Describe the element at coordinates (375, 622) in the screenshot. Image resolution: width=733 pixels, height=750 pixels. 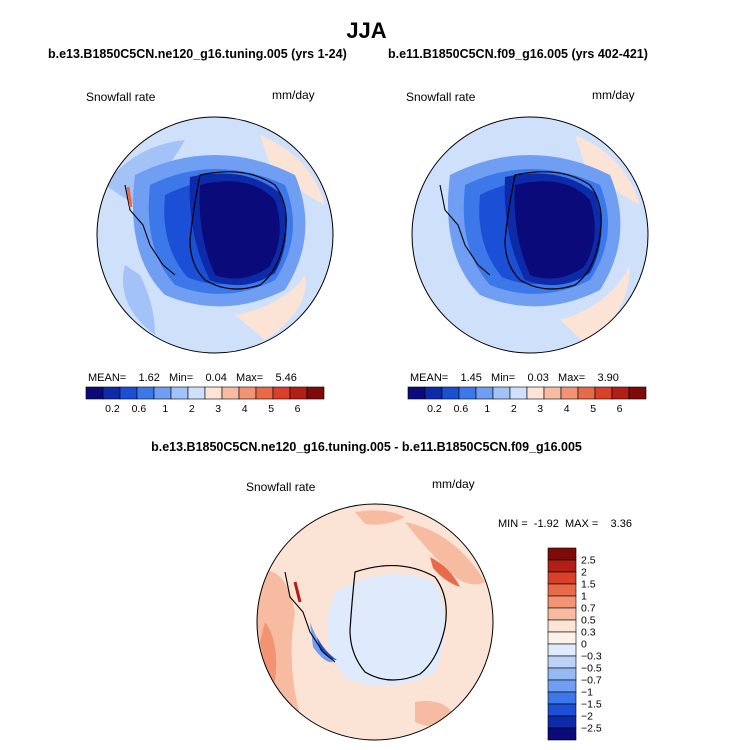
I see `diff-map` at that location.